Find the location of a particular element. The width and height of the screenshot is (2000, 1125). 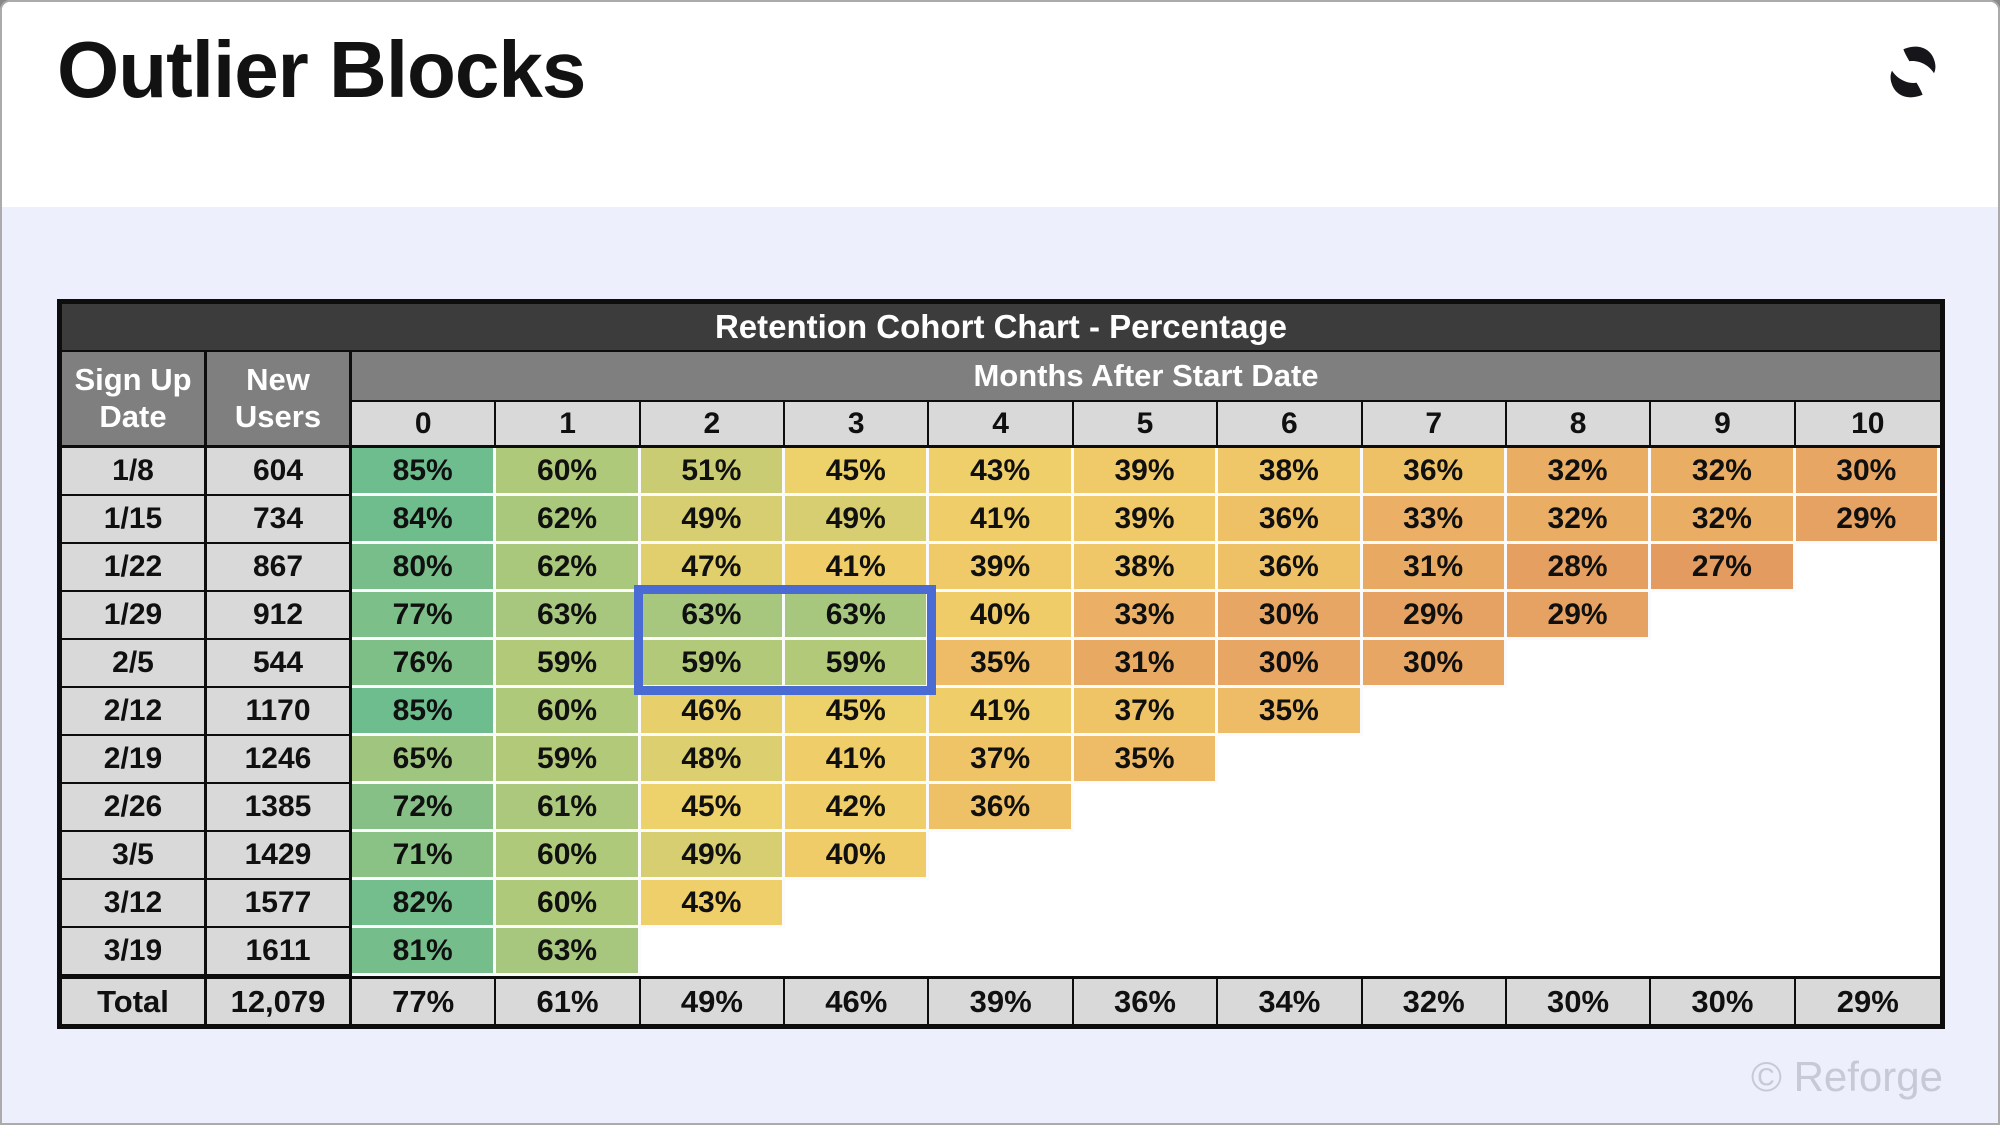

retention-cell: 81% is located at coordinates (424, 952).